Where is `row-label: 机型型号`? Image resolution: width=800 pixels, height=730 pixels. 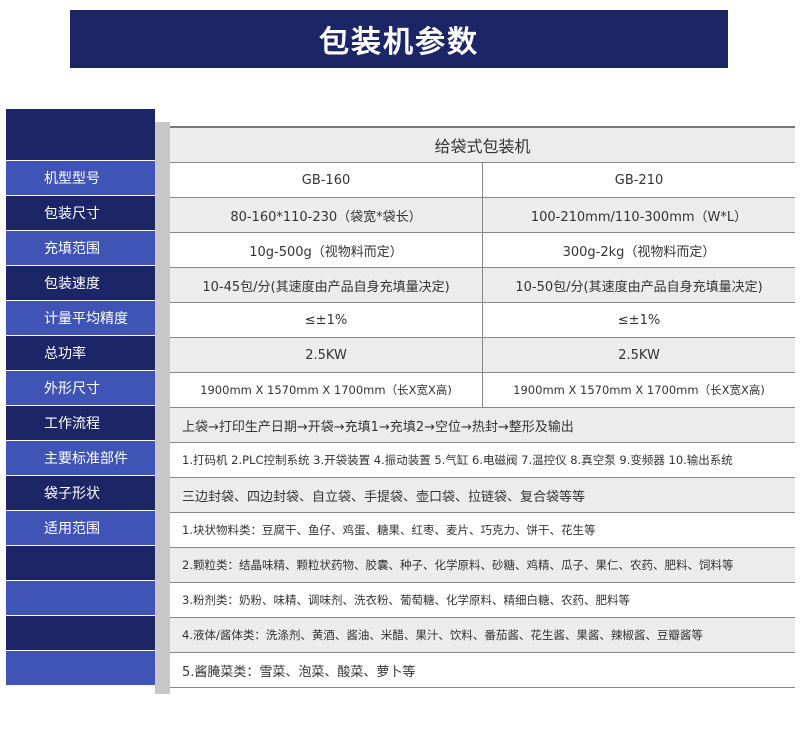
row-label: 机型型号 is located at coordinates (80, 177).